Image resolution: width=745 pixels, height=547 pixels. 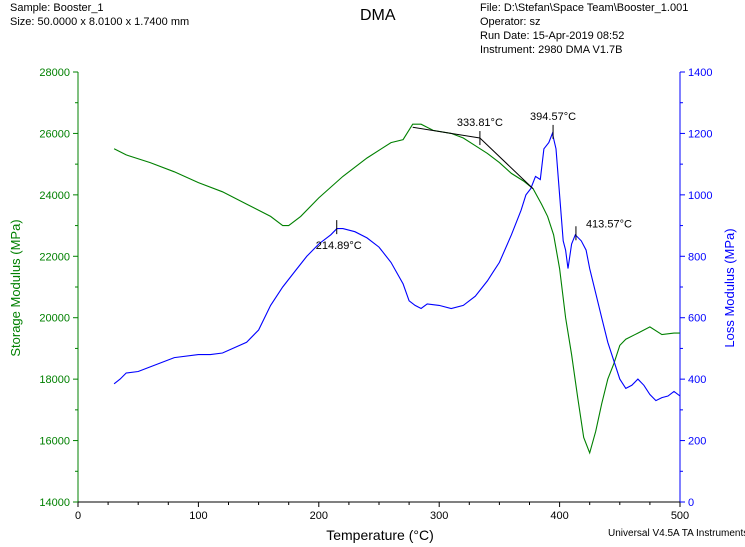 I want to click on peak-annotation: 333.81°C, so click(x=480, y=123).